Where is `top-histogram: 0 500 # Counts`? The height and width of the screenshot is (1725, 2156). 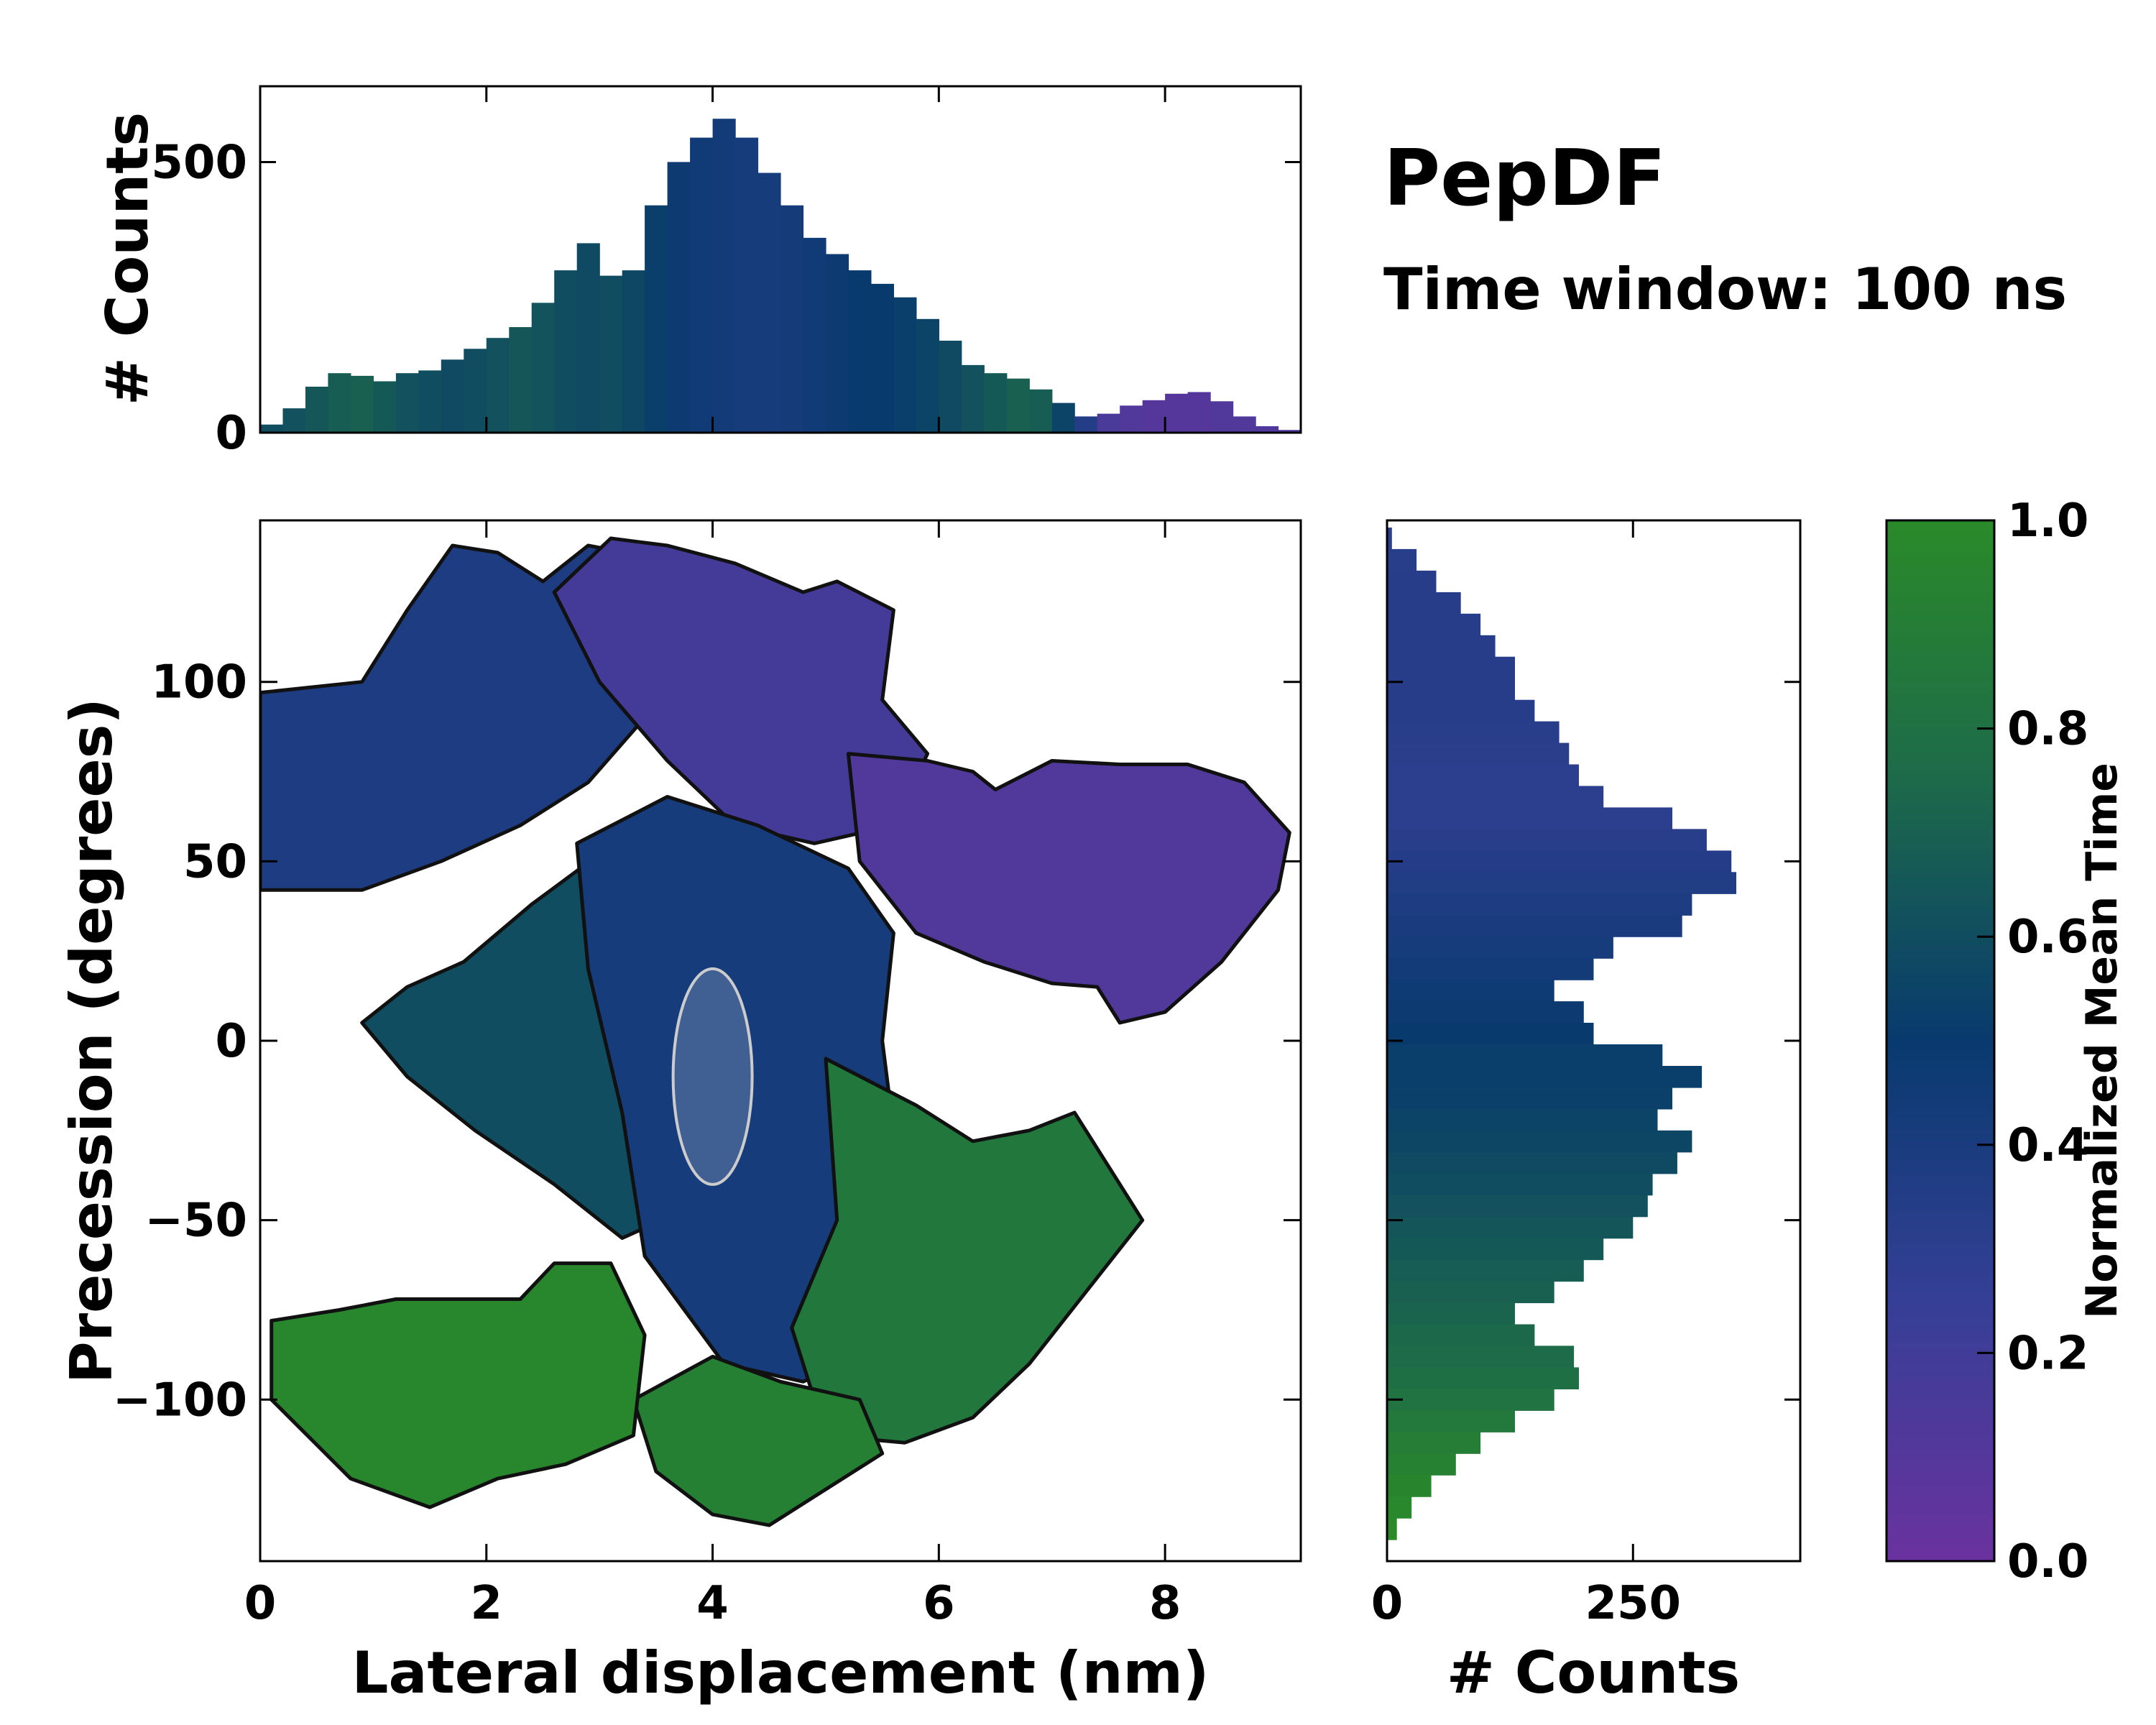 top-histogram: 0 500 # Counts is located at coordinates (698, 272).